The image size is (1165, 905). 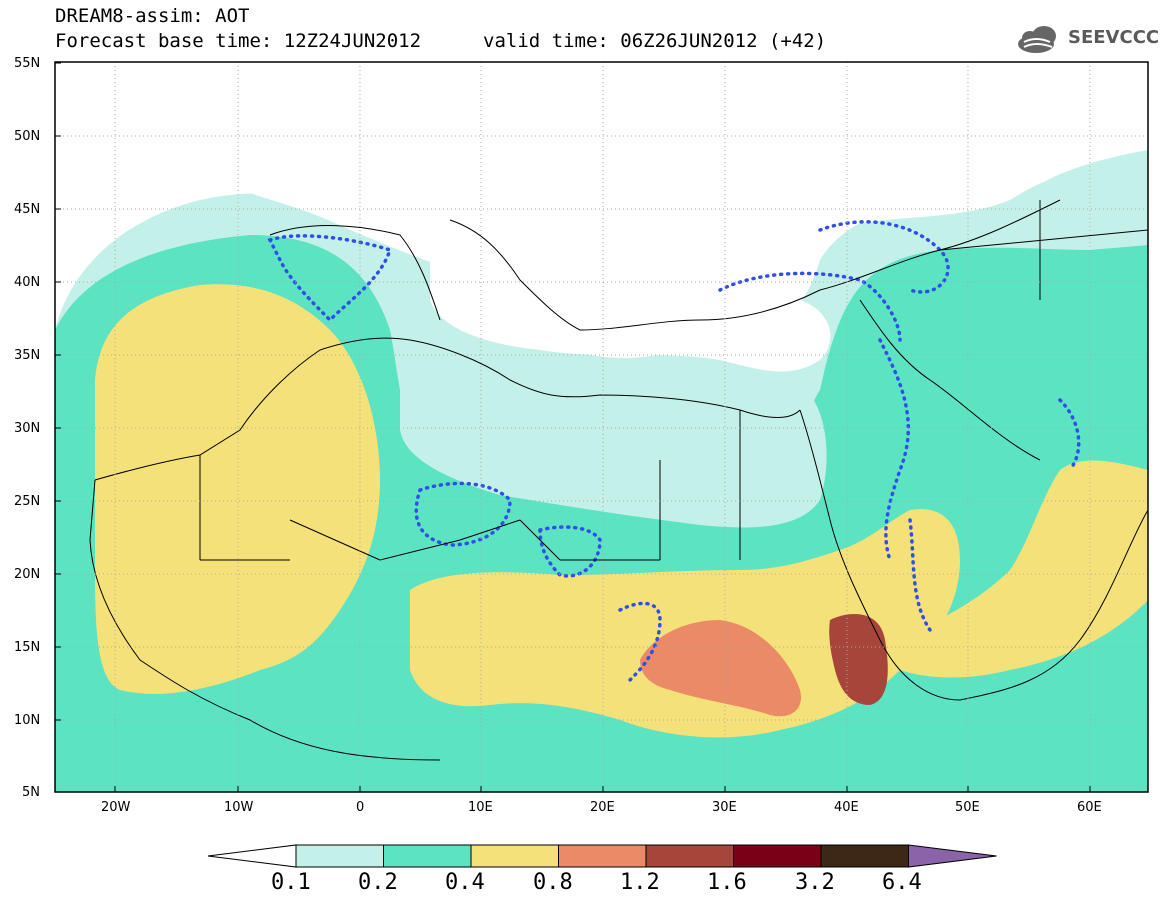 I want to click on colorbar-label: 0.4, so click(x=465, y=882).